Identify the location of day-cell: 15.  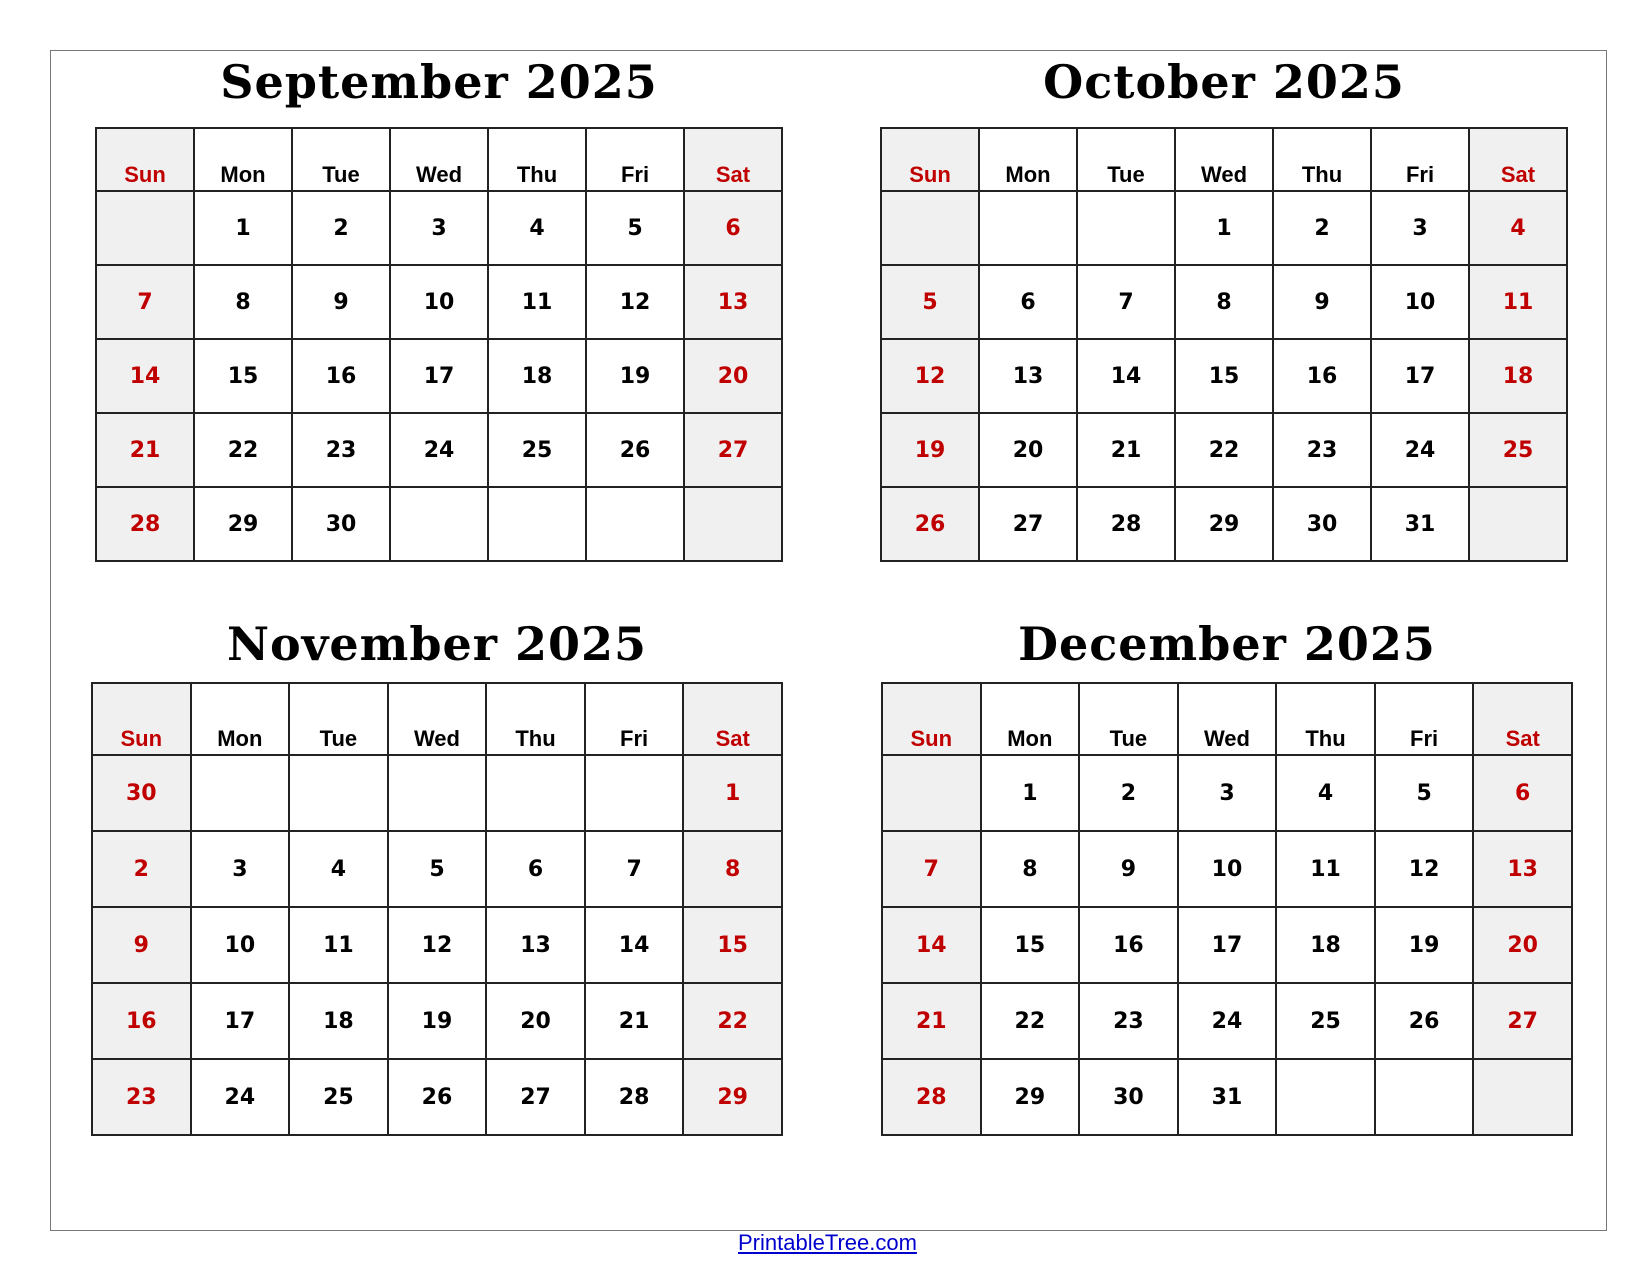
(732, 945).